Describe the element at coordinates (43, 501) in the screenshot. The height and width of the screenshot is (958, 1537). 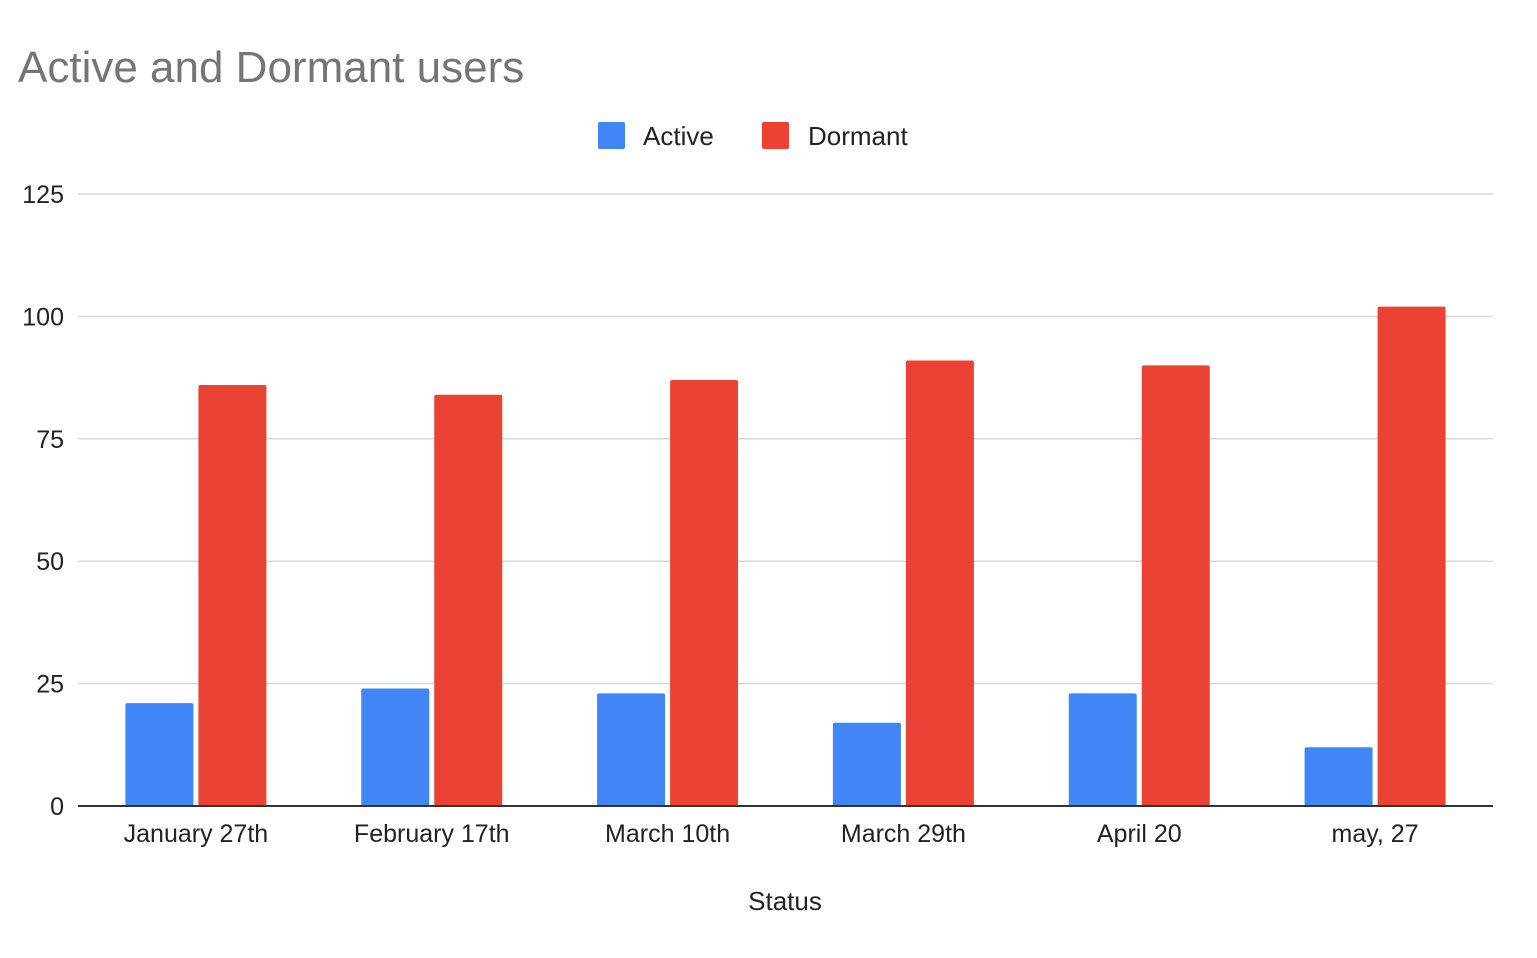
I see `y-axis-ticks: 0 25 50 75 100 125` at that location.